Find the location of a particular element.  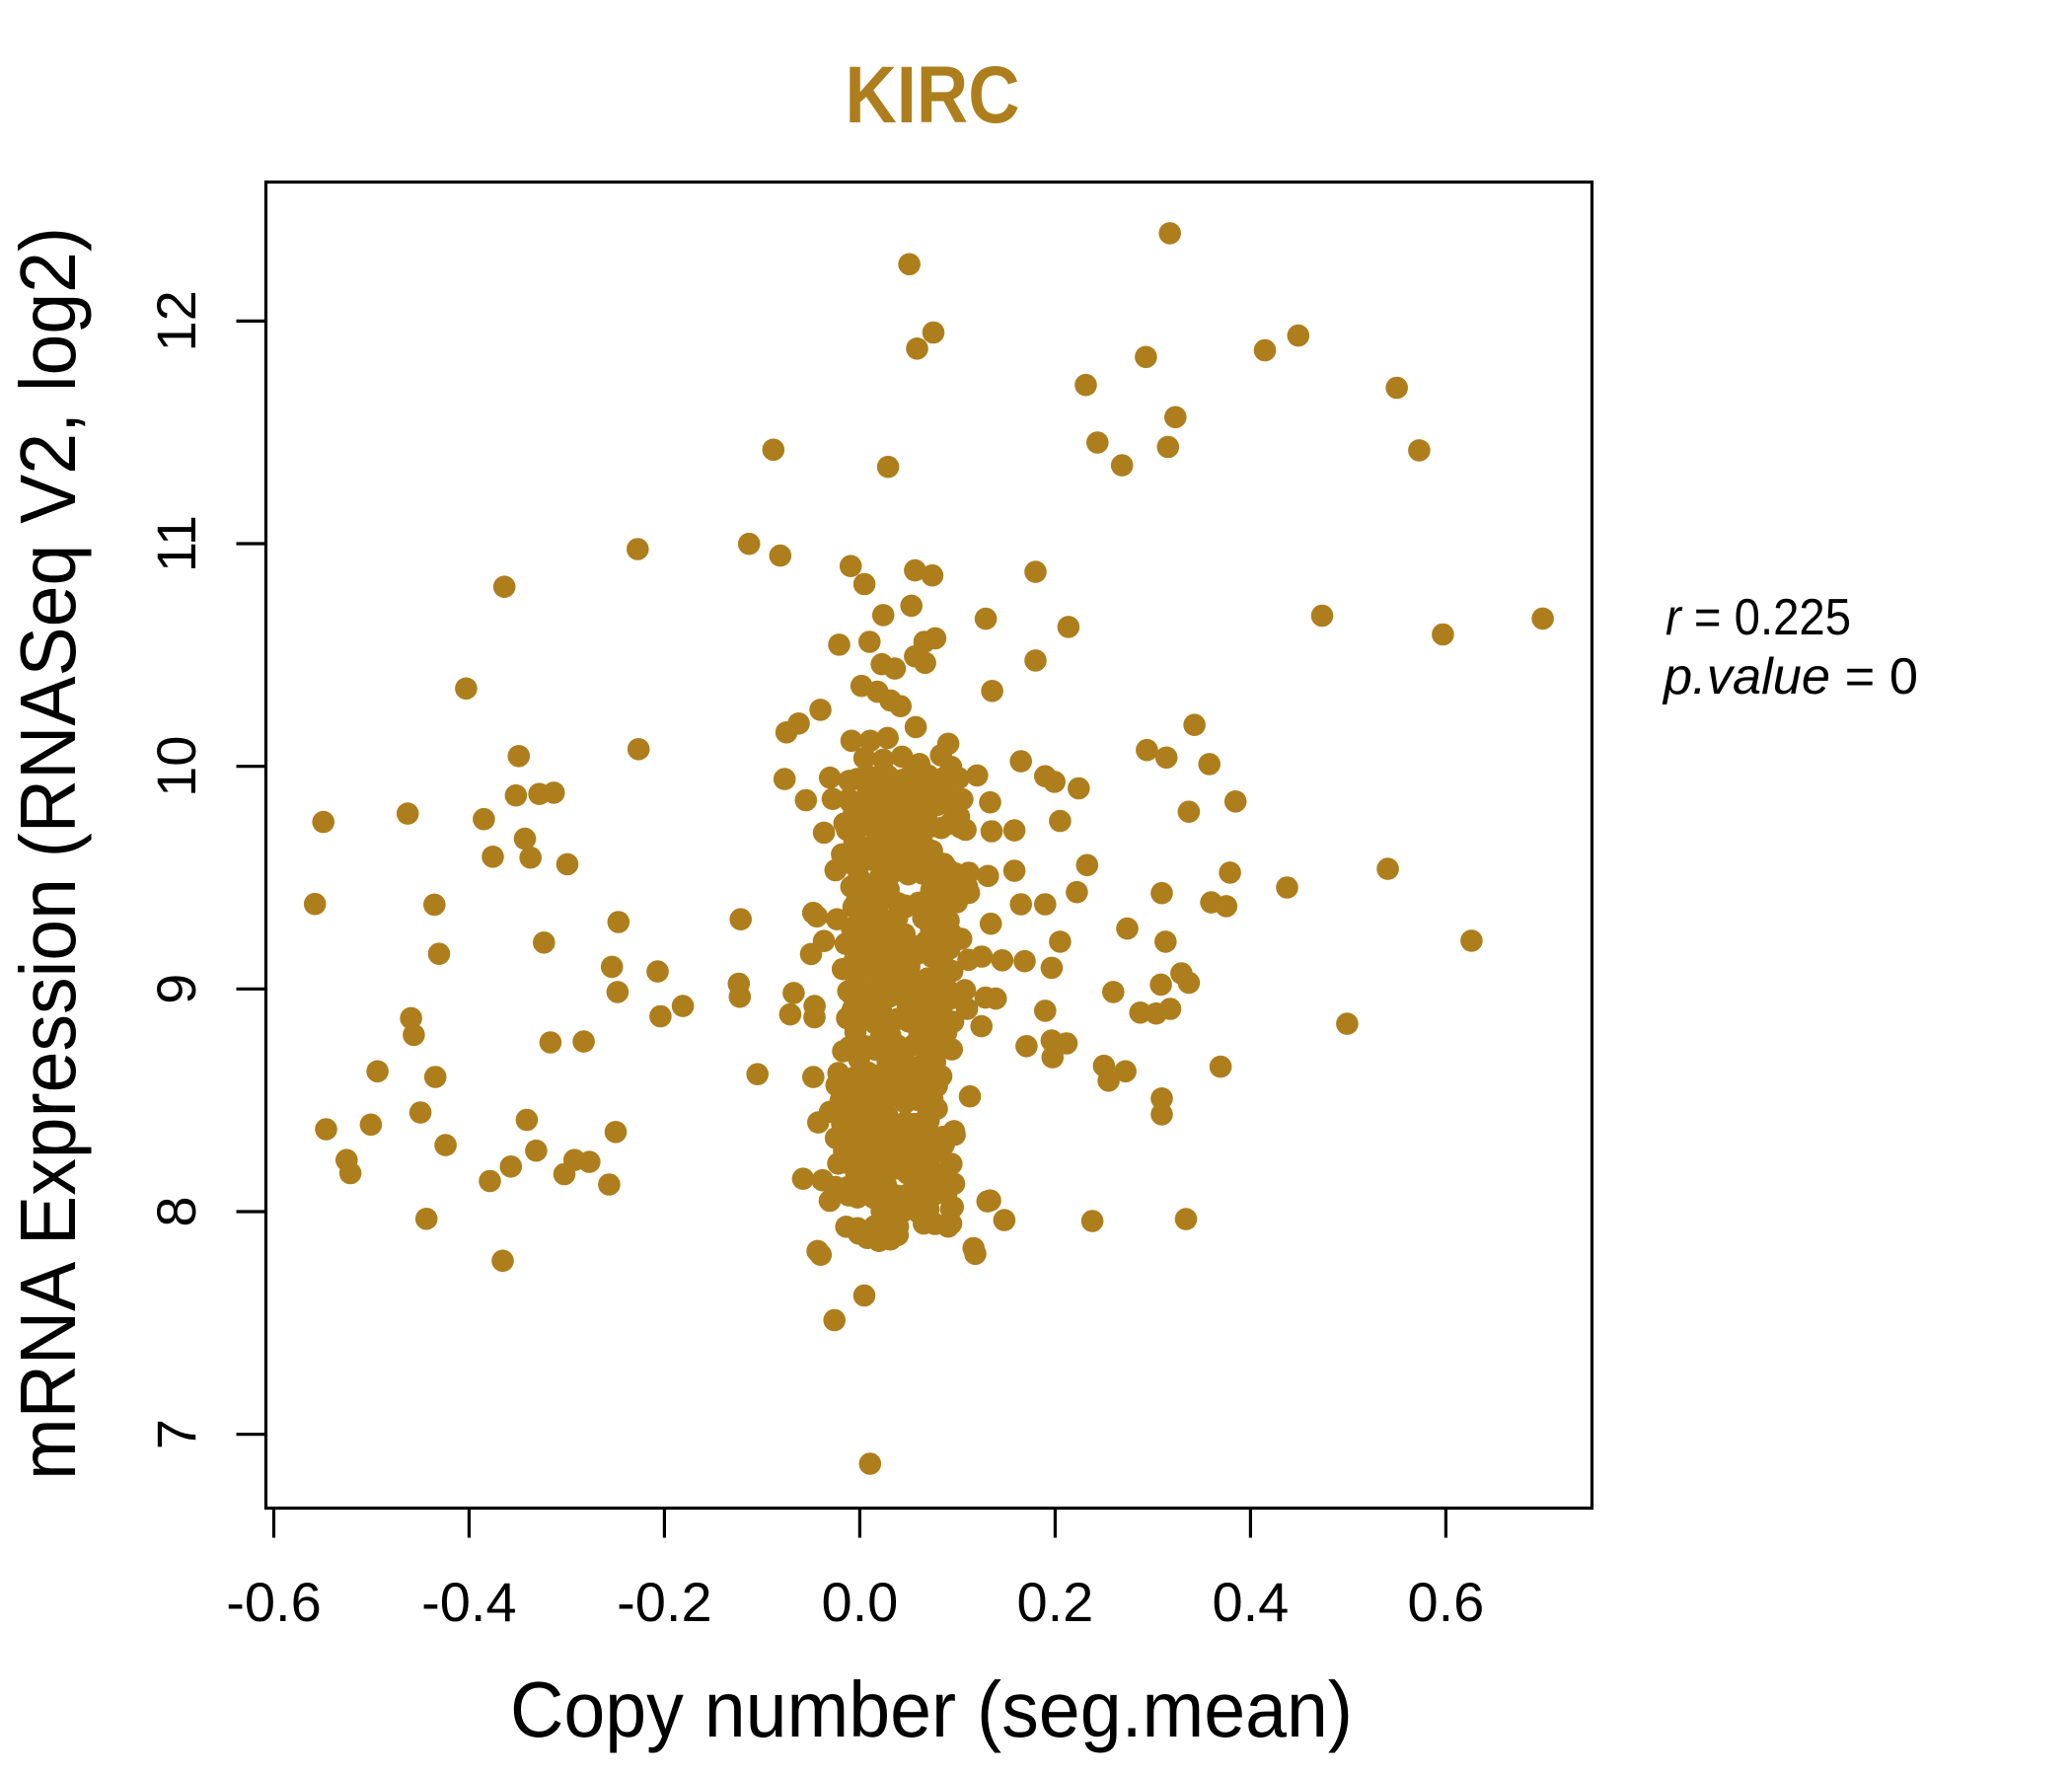

svg-text: 0.6 is located at coordinates (1446, 1602).